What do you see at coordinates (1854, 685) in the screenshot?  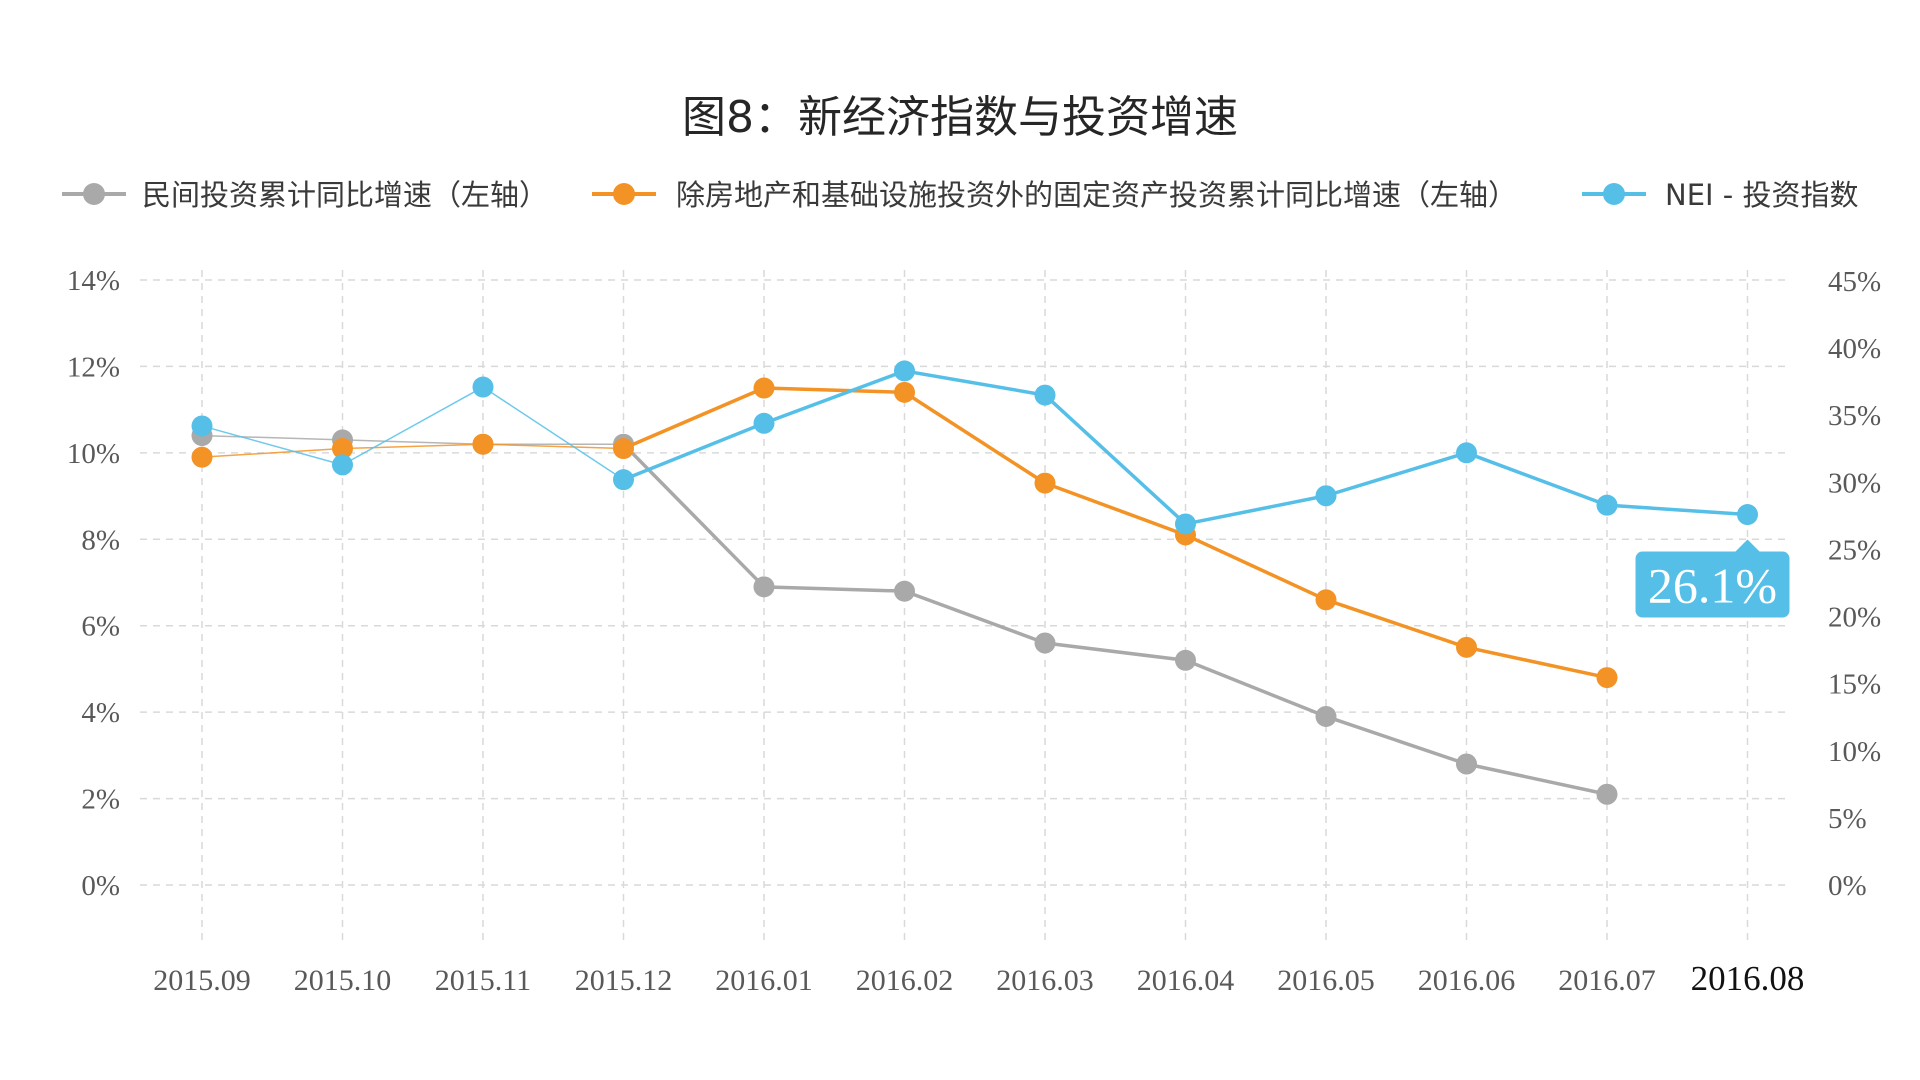 I see `right-y-tick-label: 15%` at bounding box center [1854, 685].